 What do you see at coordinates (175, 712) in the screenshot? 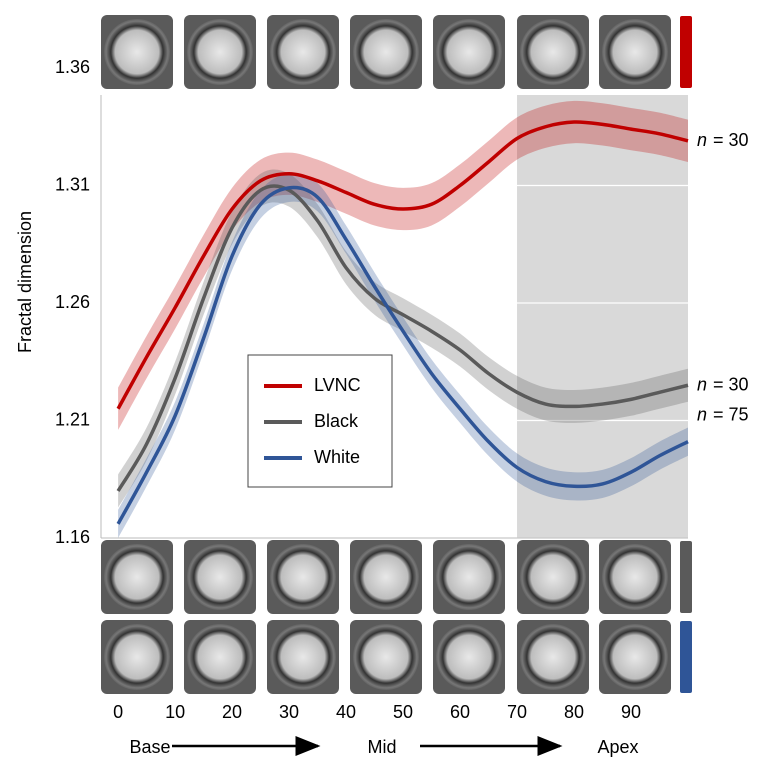
I see `x-tick-label: 10` at bounding box center [175, 712].